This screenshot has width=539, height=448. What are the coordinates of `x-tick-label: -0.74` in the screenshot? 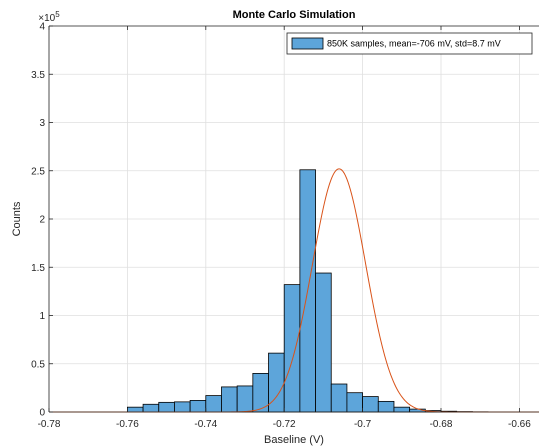 It's located at (205, 424).